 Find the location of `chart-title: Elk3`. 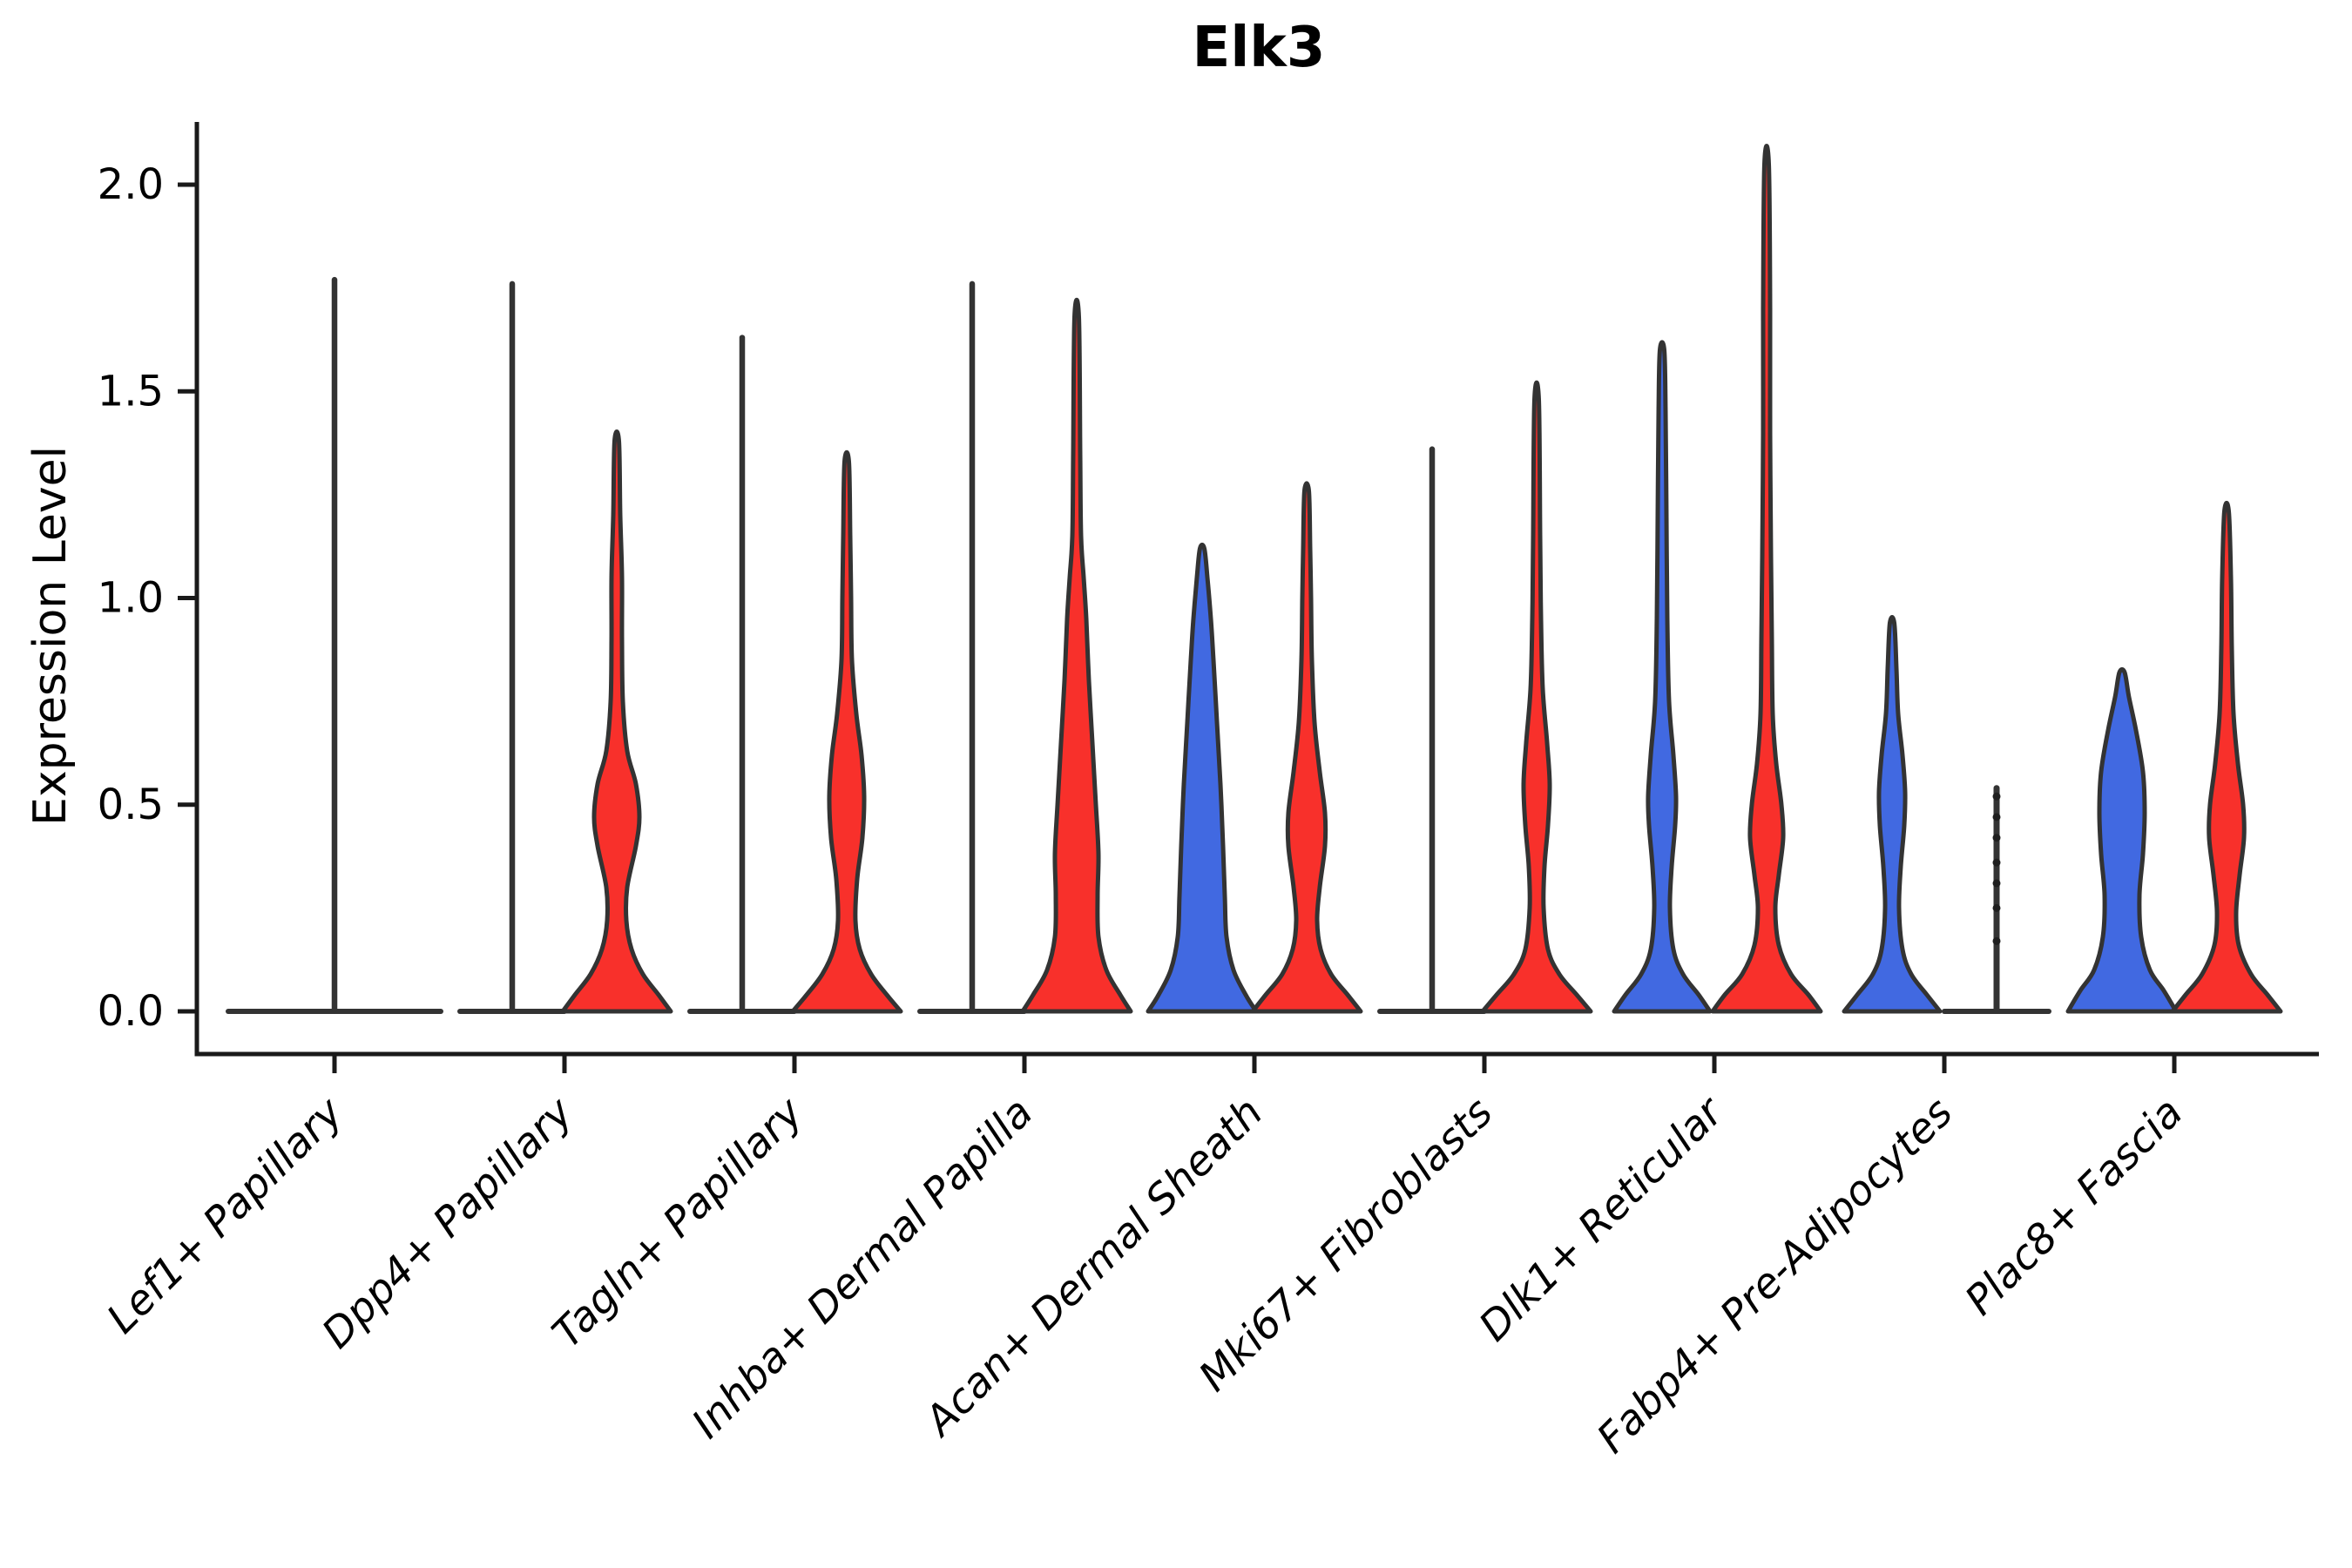

chart-title: Elk3 is located at coordinates (1259, 48).